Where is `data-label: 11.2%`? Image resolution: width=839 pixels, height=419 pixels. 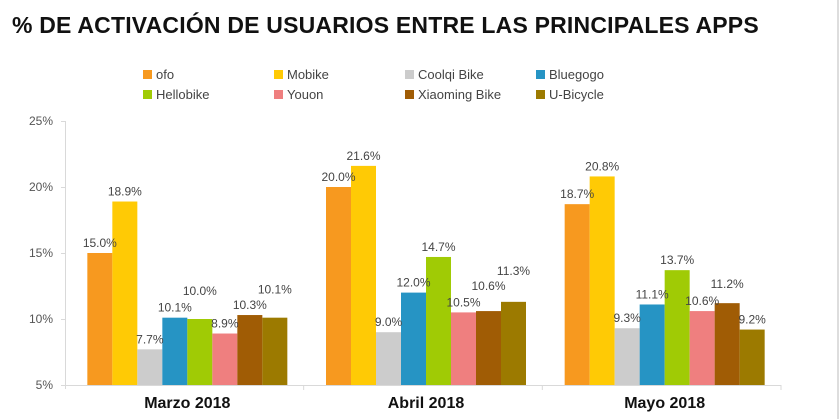 data-label: 11.2% is located at coordinates (727, 284).